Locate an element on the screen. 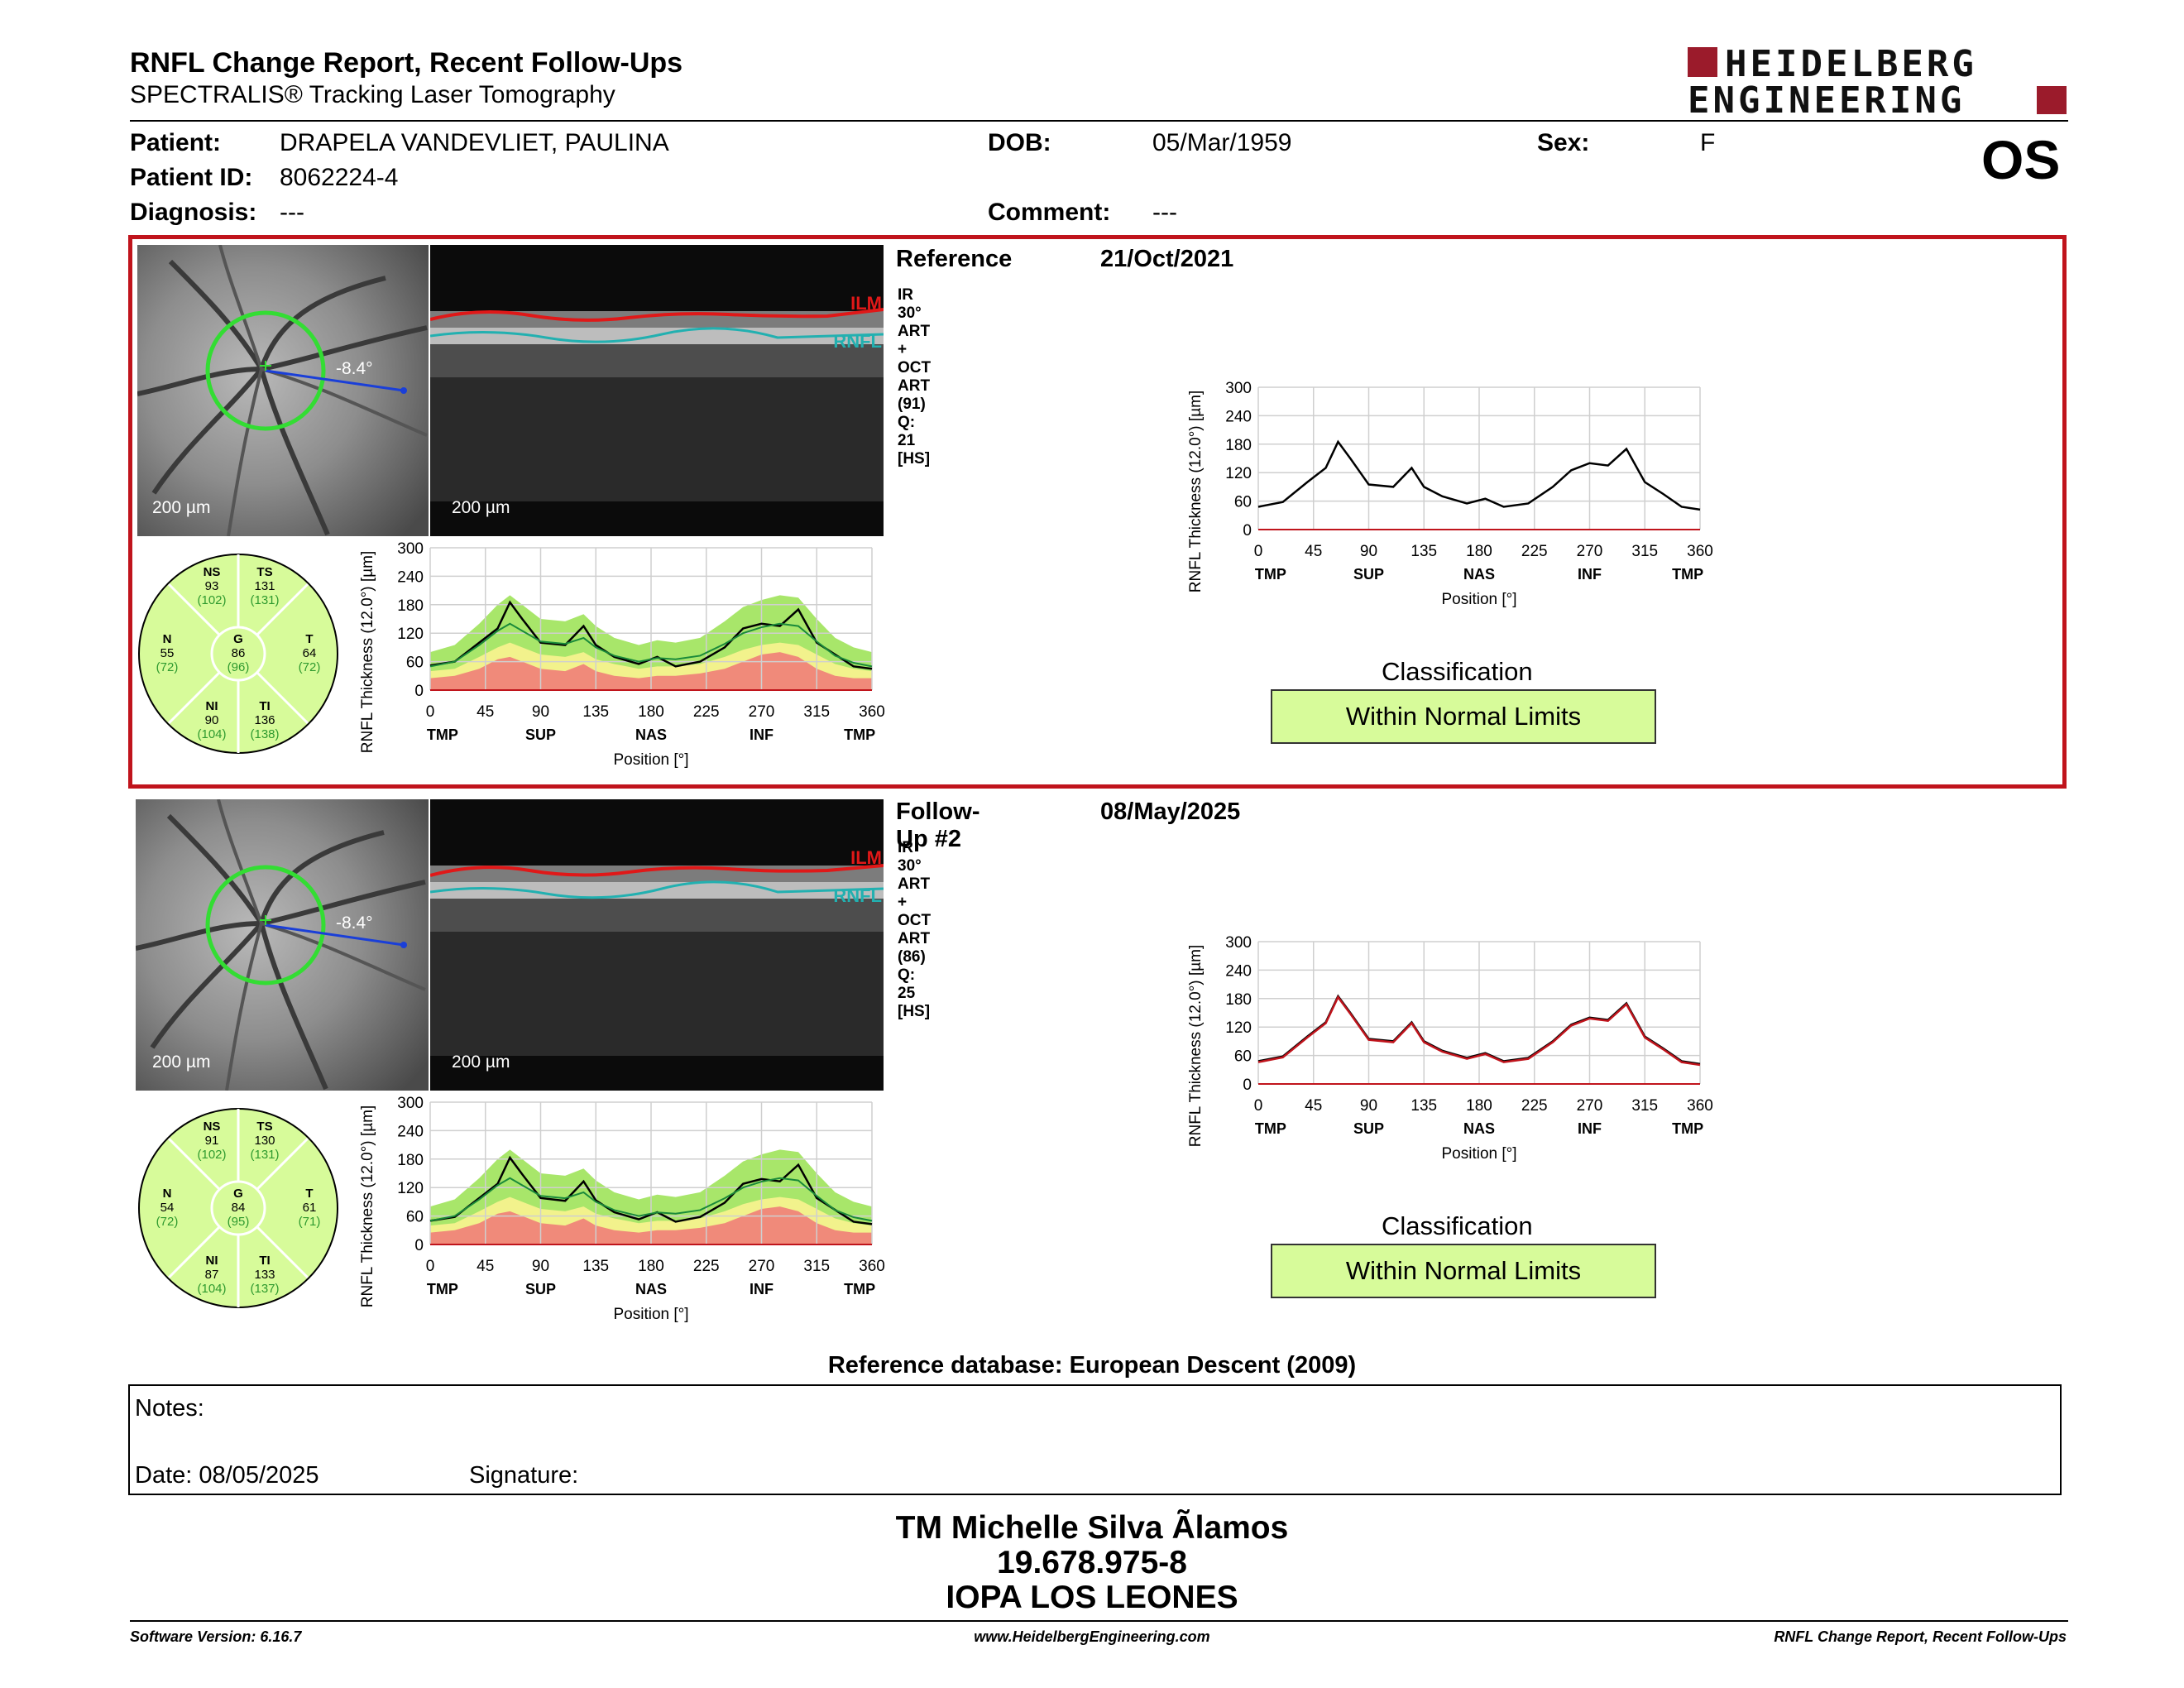 The height and width of the screenshot is (1688, 2184). sector-n-value: 55 is located at coordinates (167, 653).